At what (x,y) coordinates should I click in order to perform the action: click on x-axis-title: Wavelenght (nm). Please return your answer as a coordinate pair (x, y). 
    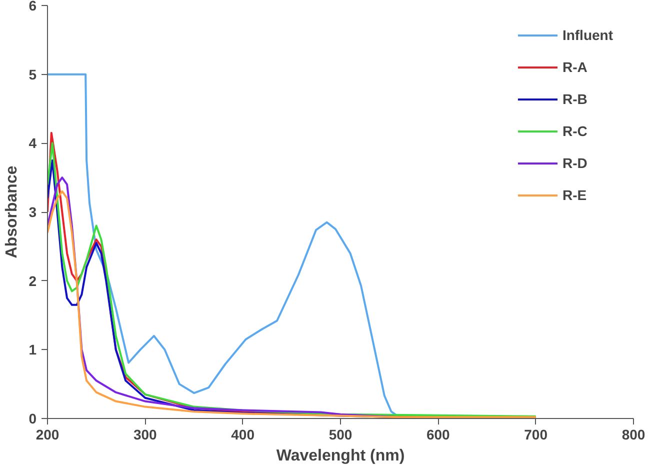
    Looking at the image, I should click on (340, 456).